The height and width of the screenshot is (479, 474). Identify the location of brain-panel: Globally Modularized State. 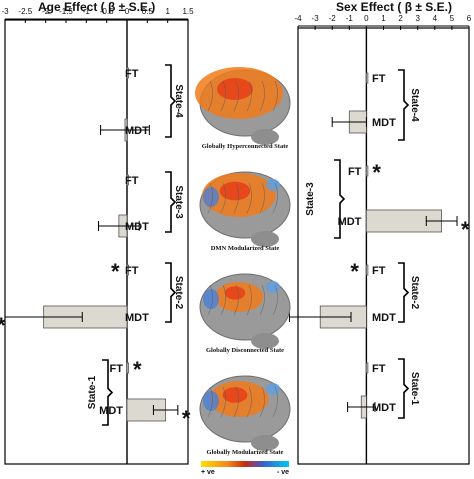
(245, 415).